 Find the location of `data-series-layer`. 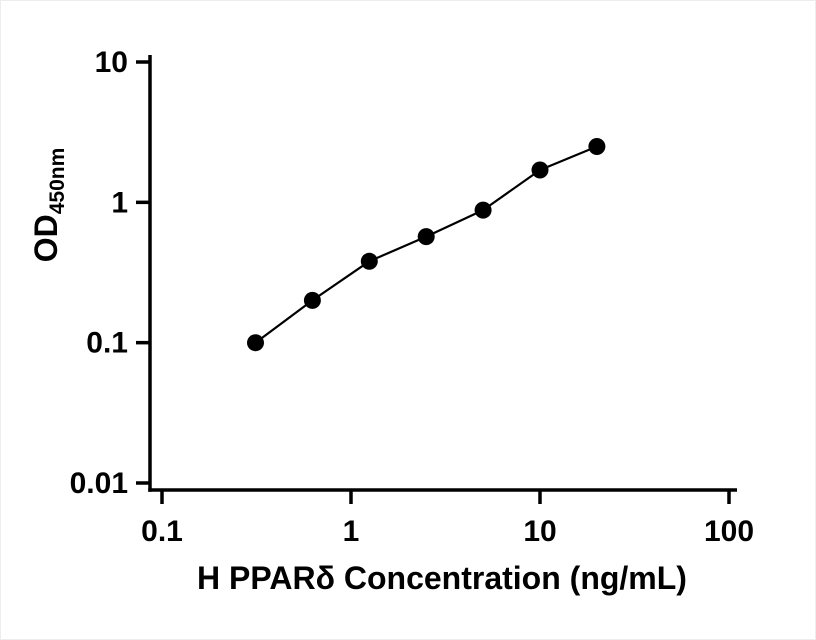

data-series-layer is located at coordinates (426, 245).